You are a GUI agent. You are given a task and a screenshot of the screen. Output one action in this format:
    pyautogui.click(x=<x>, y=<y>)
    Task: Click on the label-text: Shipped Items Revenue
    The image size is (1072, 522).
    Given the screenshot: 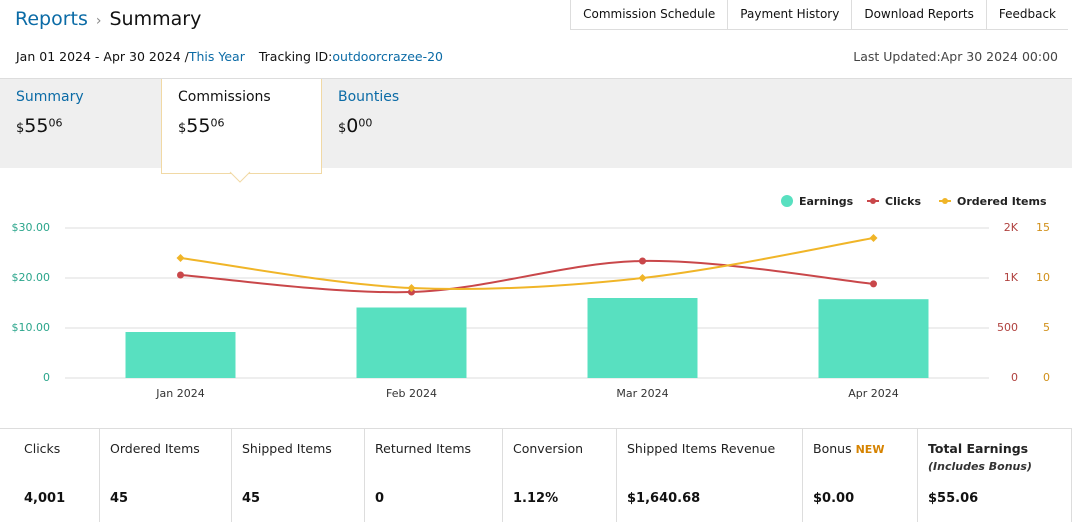 What is the action you would take?
    pyautogui.click(x=701, y=448)
    